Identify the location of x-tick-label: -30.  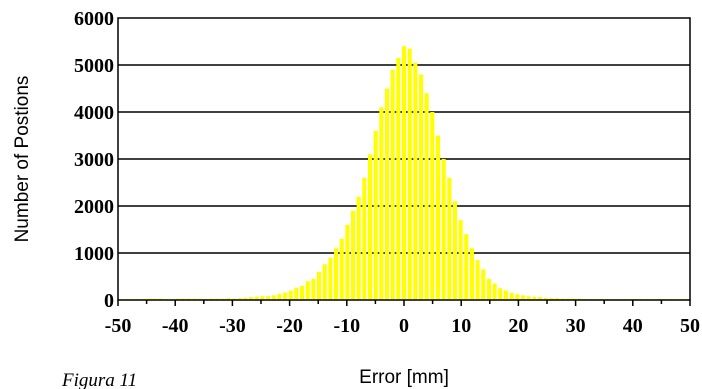
(232, 326).